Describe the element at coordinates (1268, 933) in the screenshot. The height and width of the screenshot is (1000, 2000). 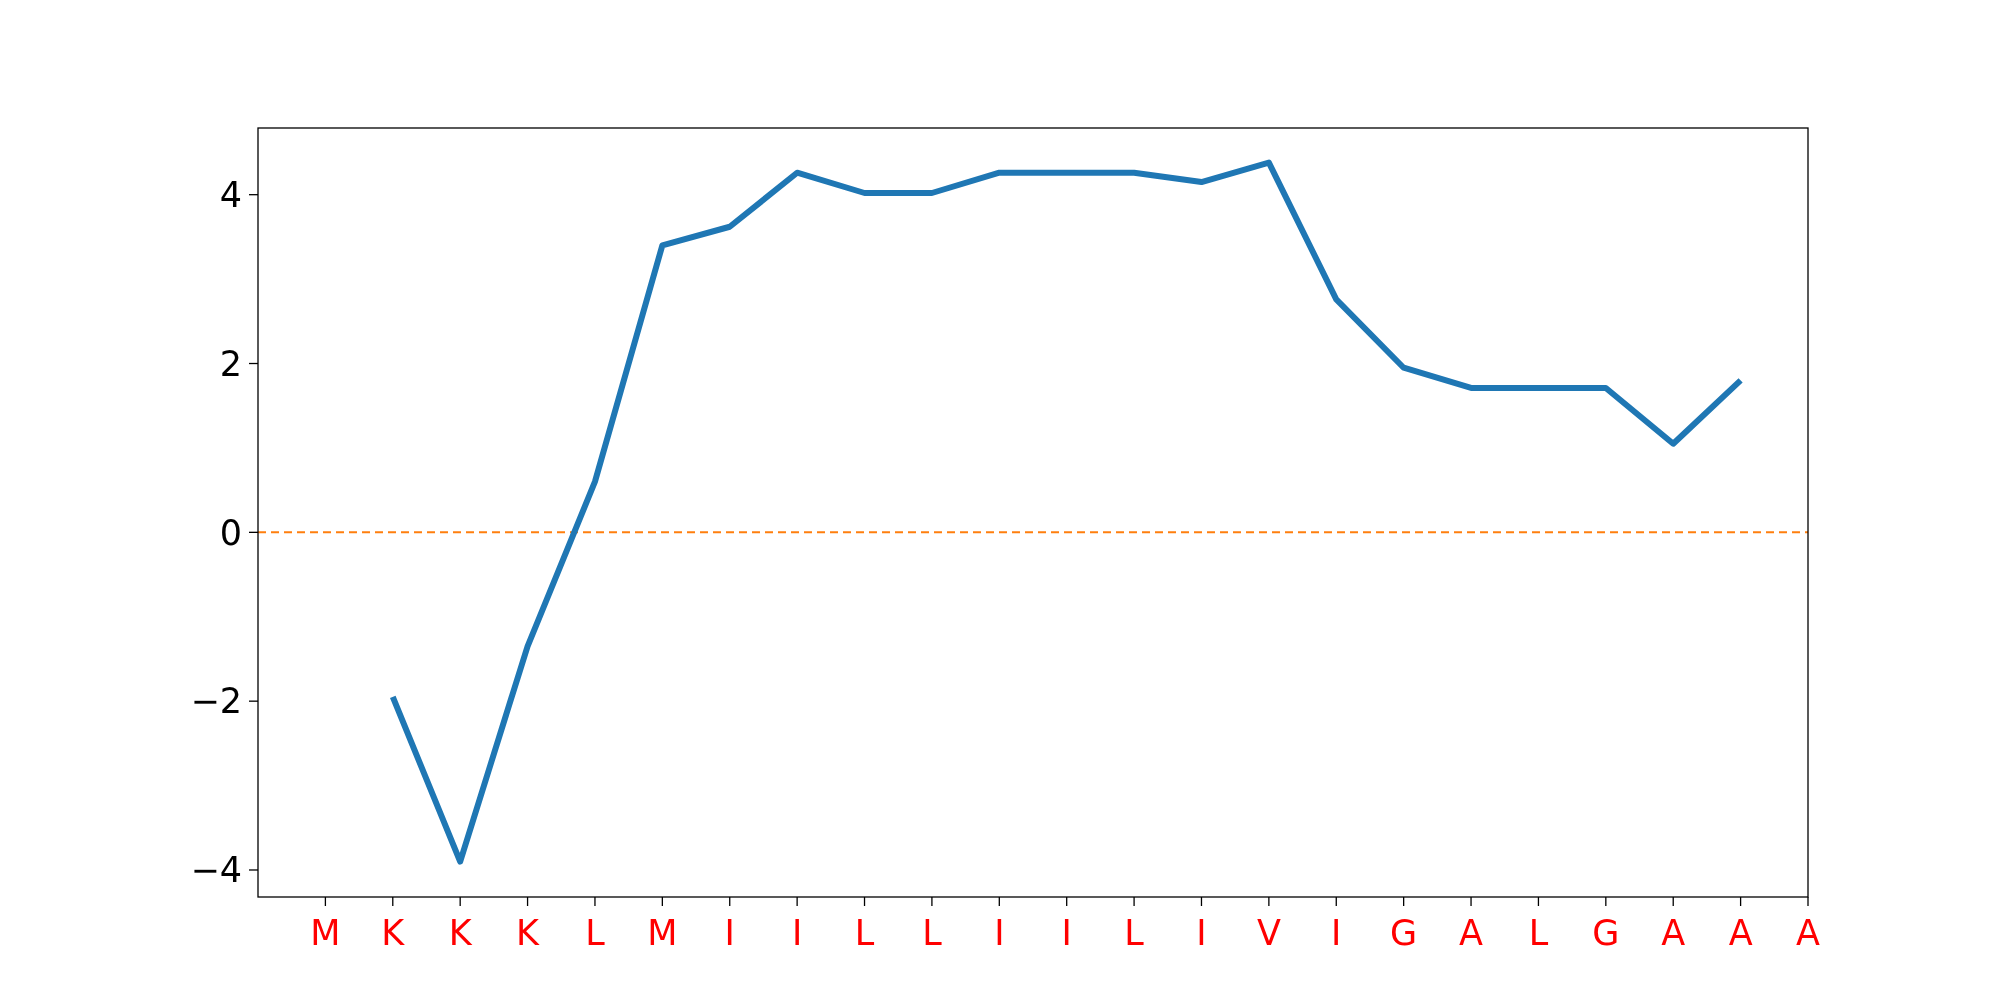
I see `x-tick-label: V` at that location.